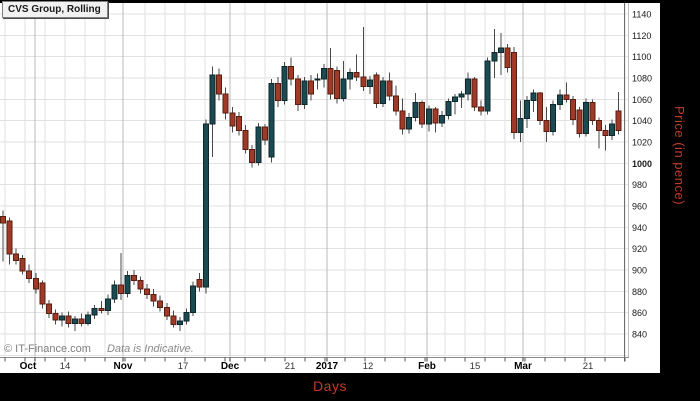 This screenshot has width=700, height=401. I want to click on svg-text: 900, so click(639, 271).